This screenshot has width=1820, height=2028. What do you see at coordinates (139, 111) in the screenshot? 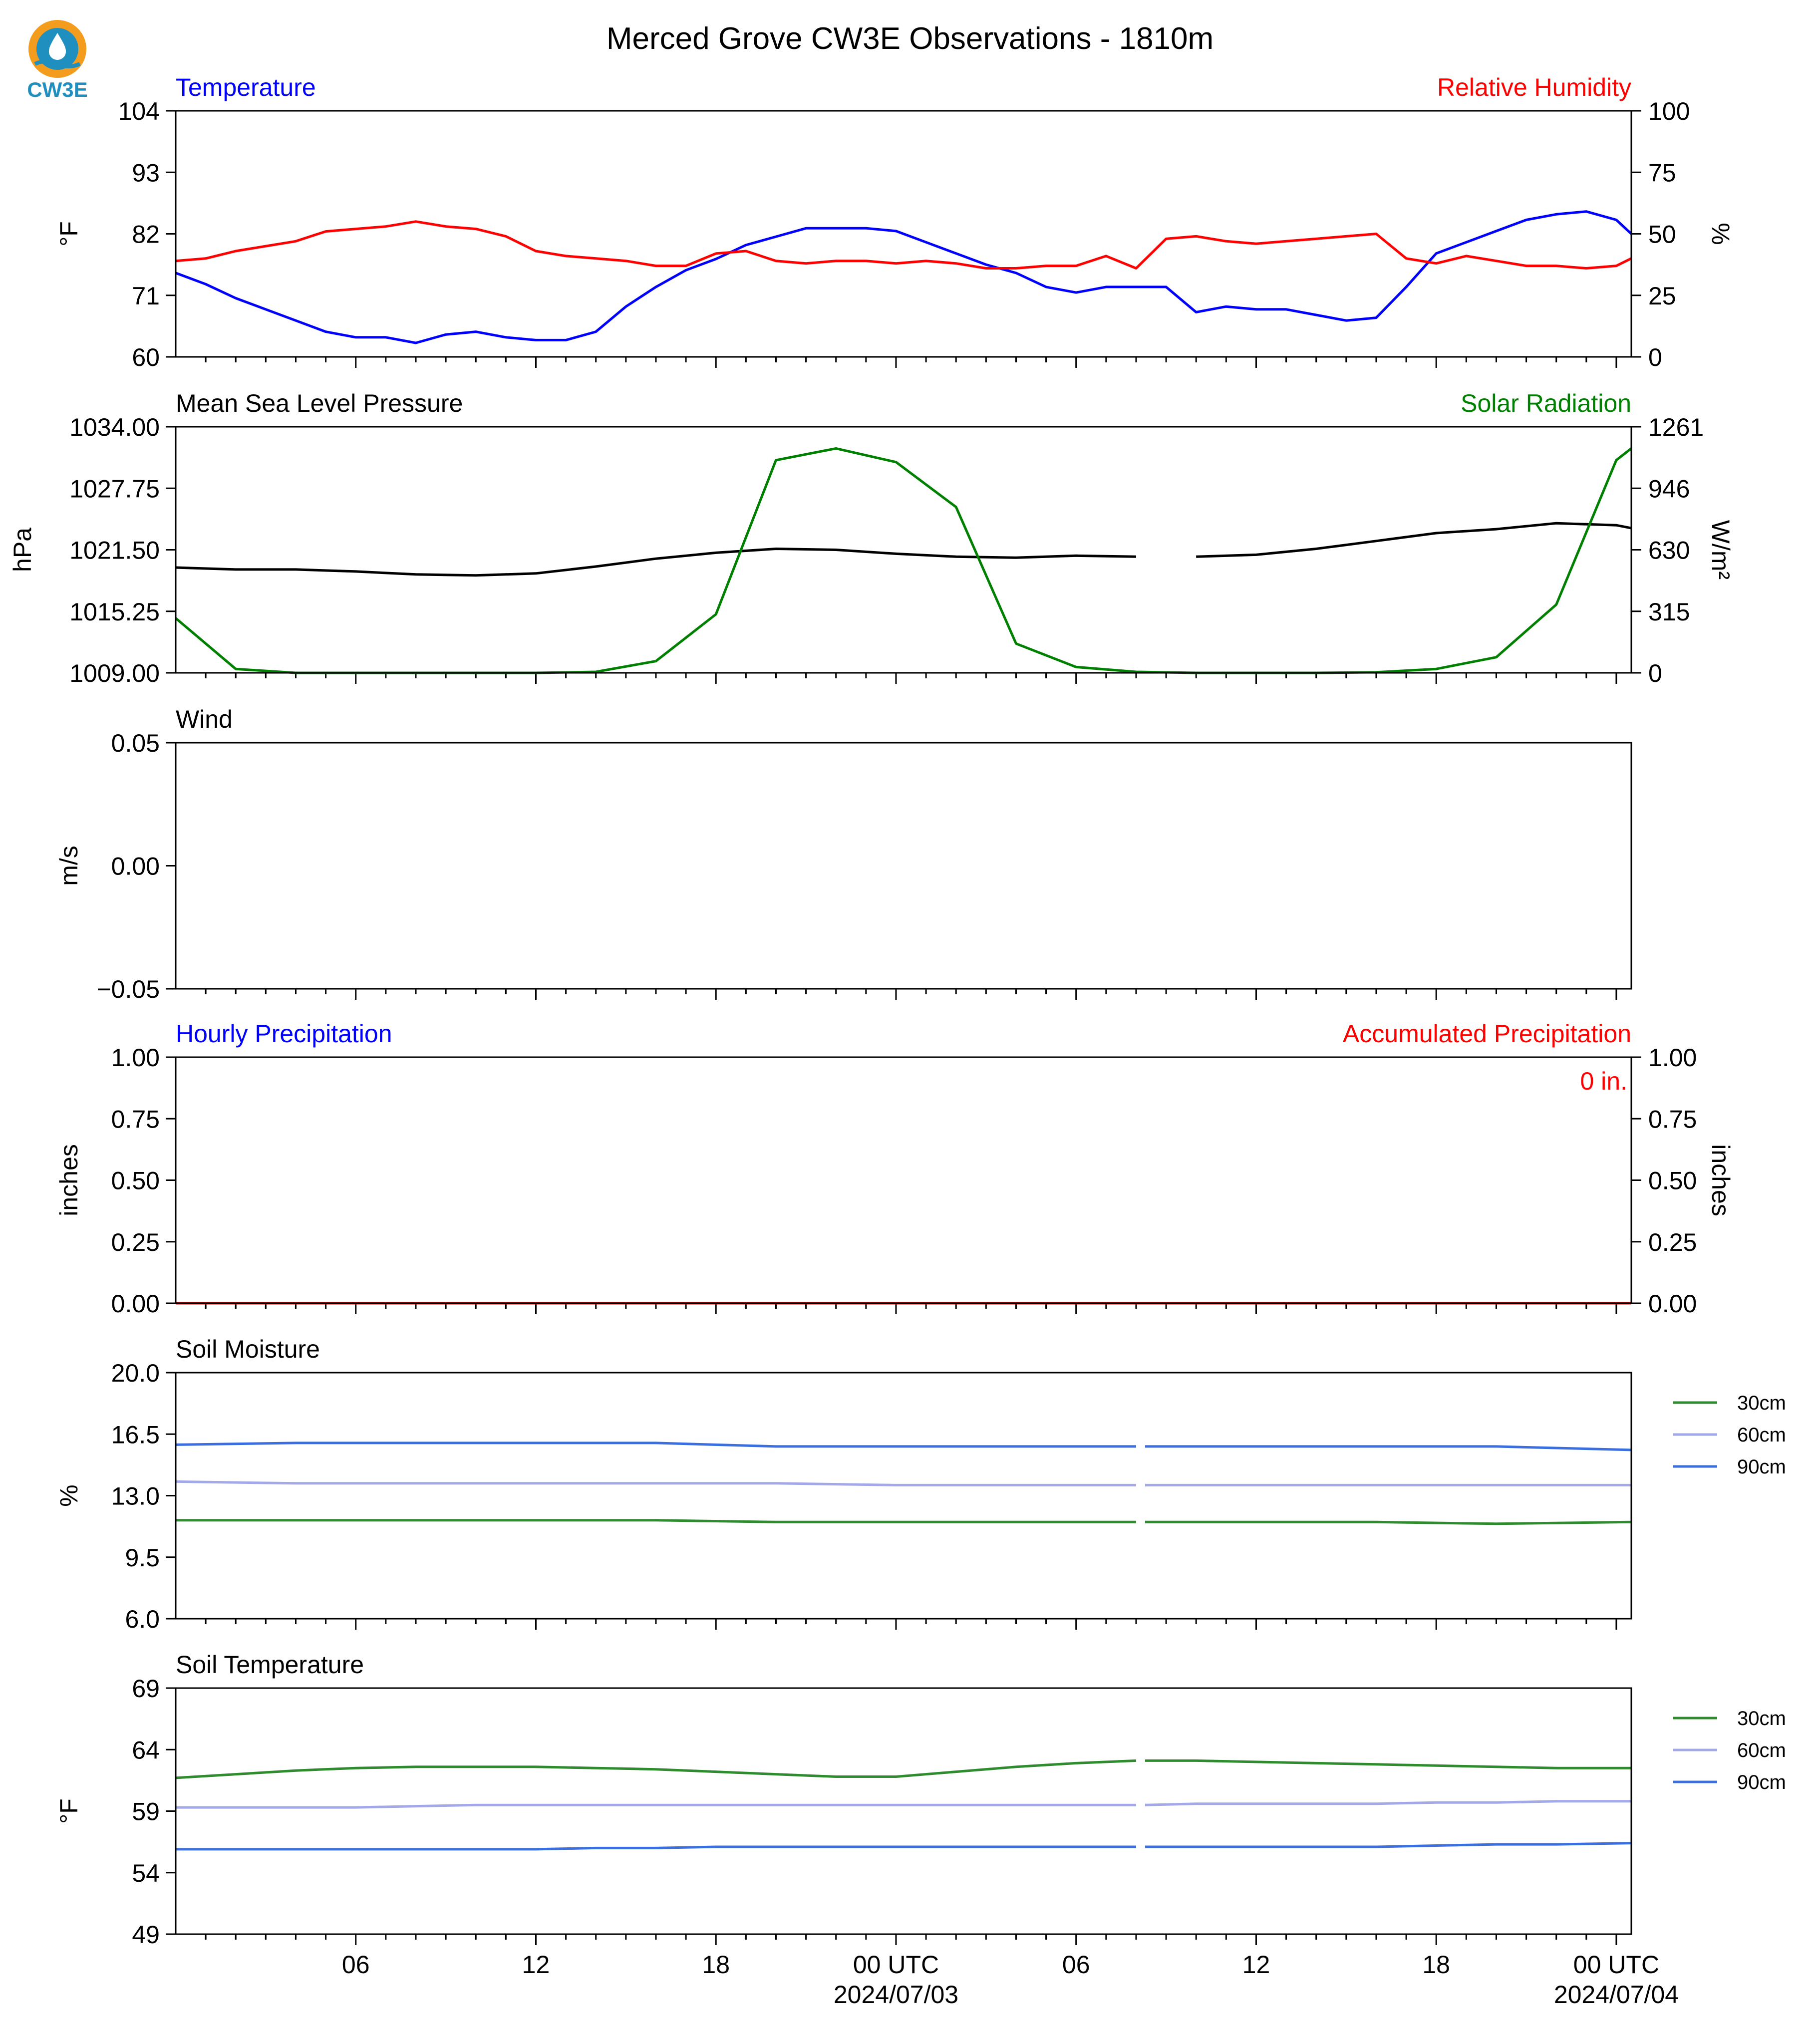
I see `y-tick-label: 104` at bounding box center [139, 111].